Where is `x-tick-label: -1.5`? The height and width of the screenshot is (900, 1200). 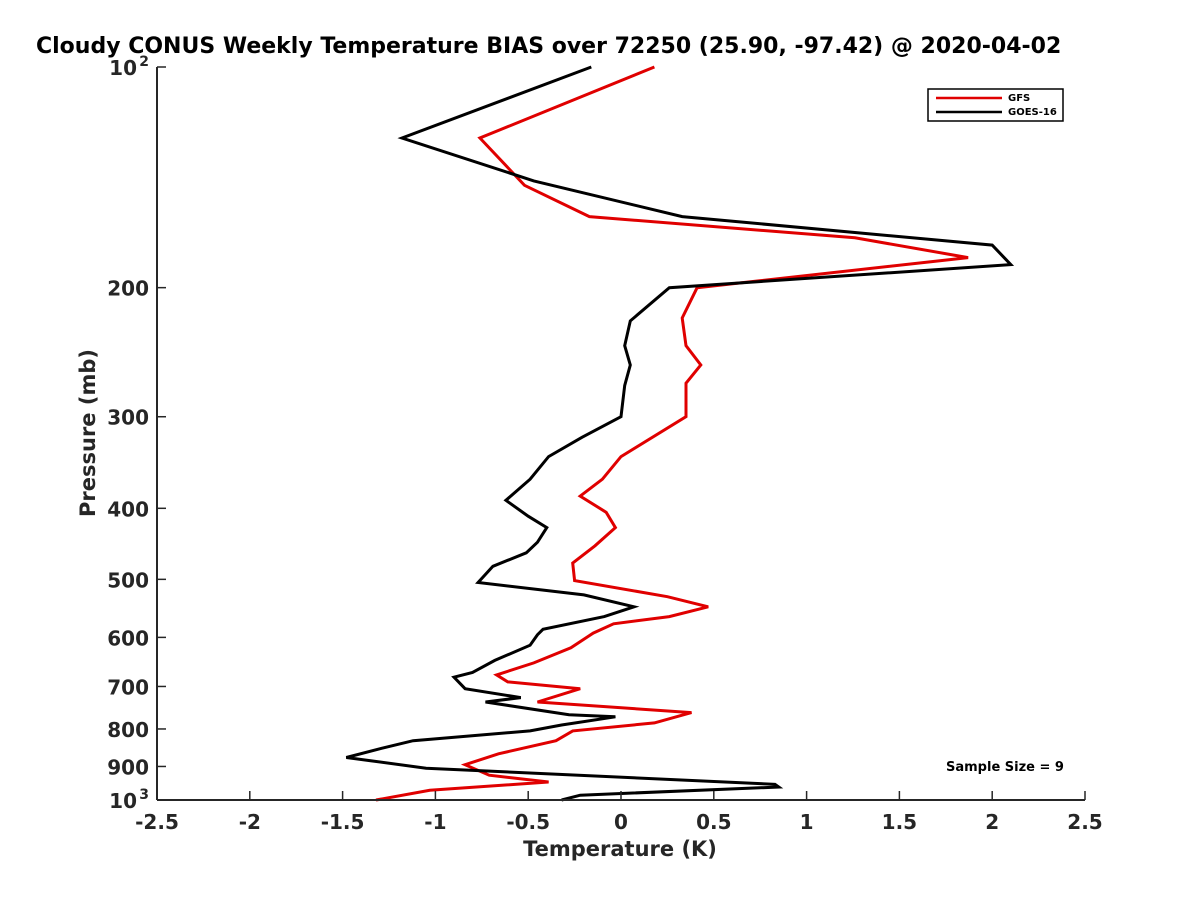
x-tick-label: -1.5 is located at coordinates (343, 822).